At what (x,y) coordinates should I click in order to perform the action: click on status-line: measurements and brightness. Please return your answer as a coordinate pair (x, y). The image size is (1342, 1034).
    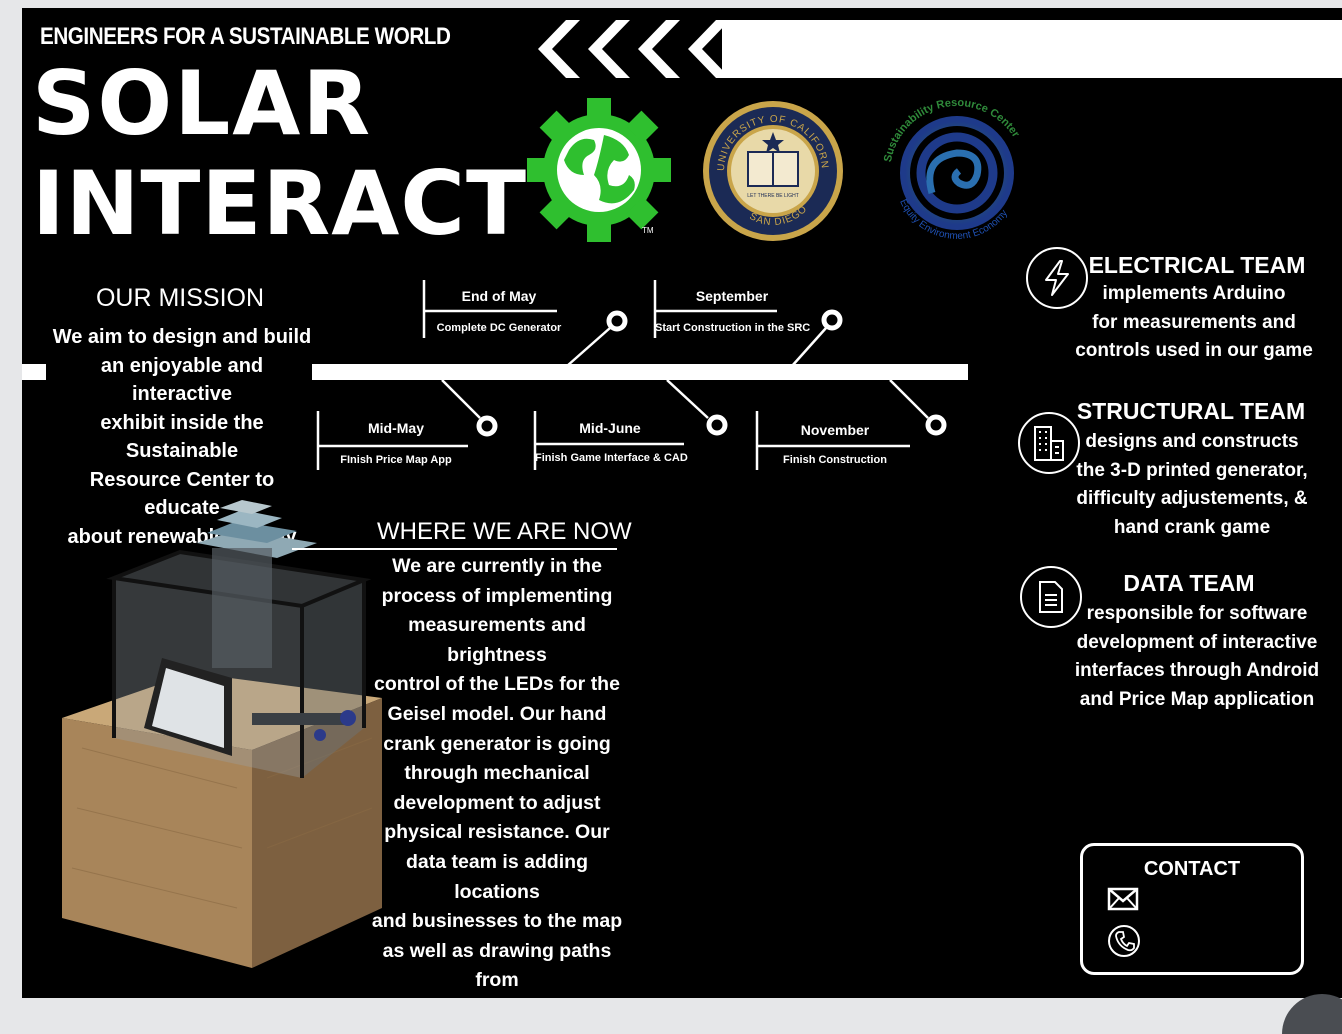
    Looking at the image, I should click on (497, 640).